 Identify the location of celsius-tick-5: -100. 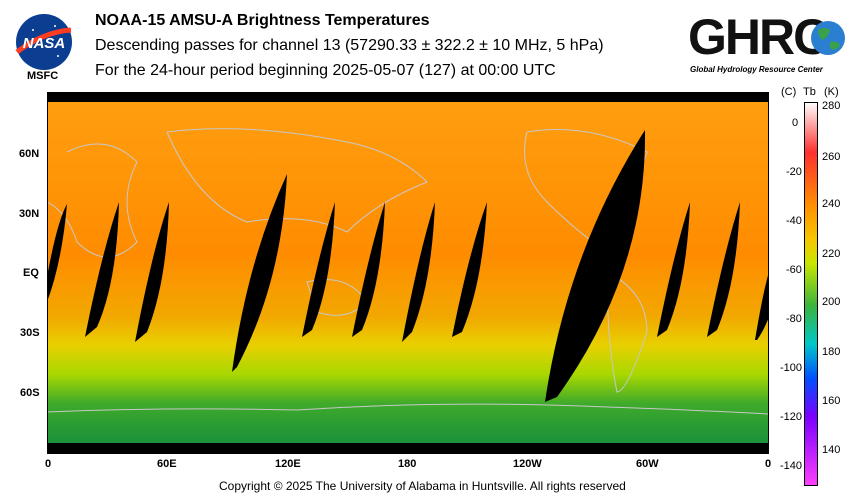
(791, 368).